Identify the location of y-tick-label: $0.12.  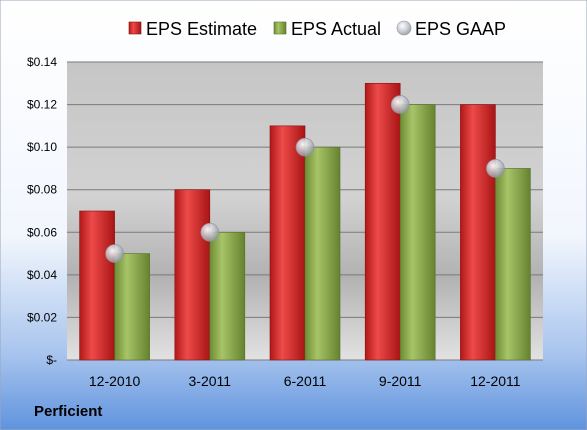
(42, 105).